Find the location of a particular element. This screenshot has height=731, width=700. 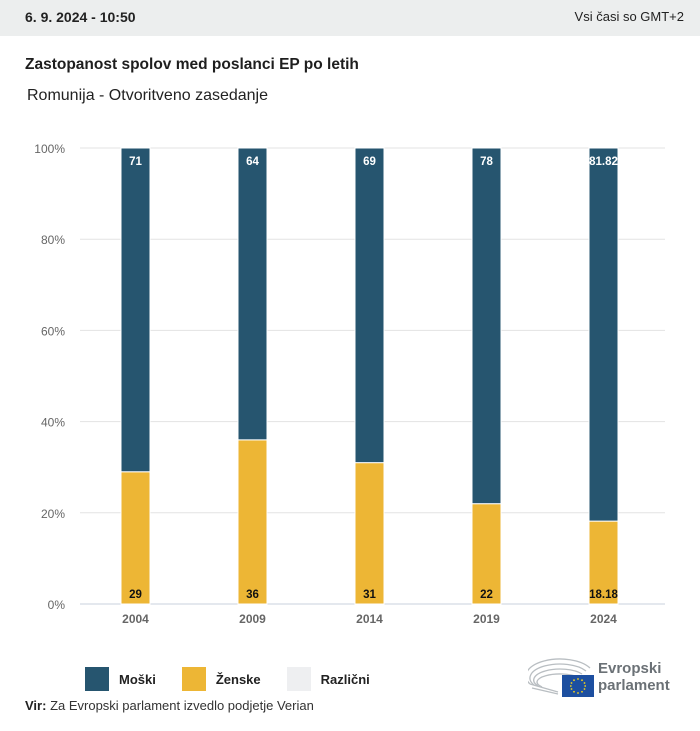

parliament-hemicycle-icon is located at coordinates (559, 677).